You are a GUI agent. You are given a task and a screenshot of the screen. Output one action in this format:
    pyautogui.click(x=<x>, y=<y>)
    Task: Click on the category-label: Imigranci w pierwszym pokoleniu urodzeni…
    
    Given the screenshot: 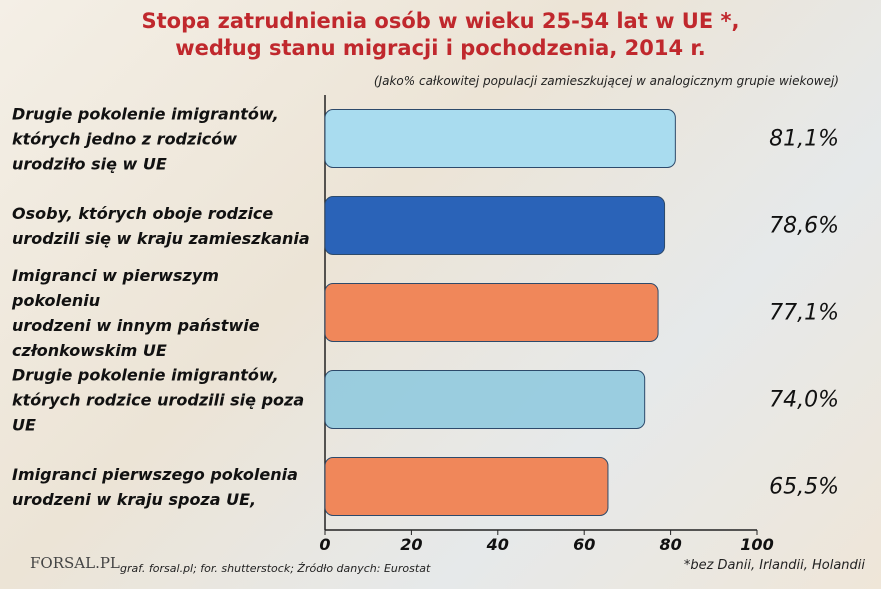 What is the action you would take?
    pyautogui.click(x=136, y=312)
    